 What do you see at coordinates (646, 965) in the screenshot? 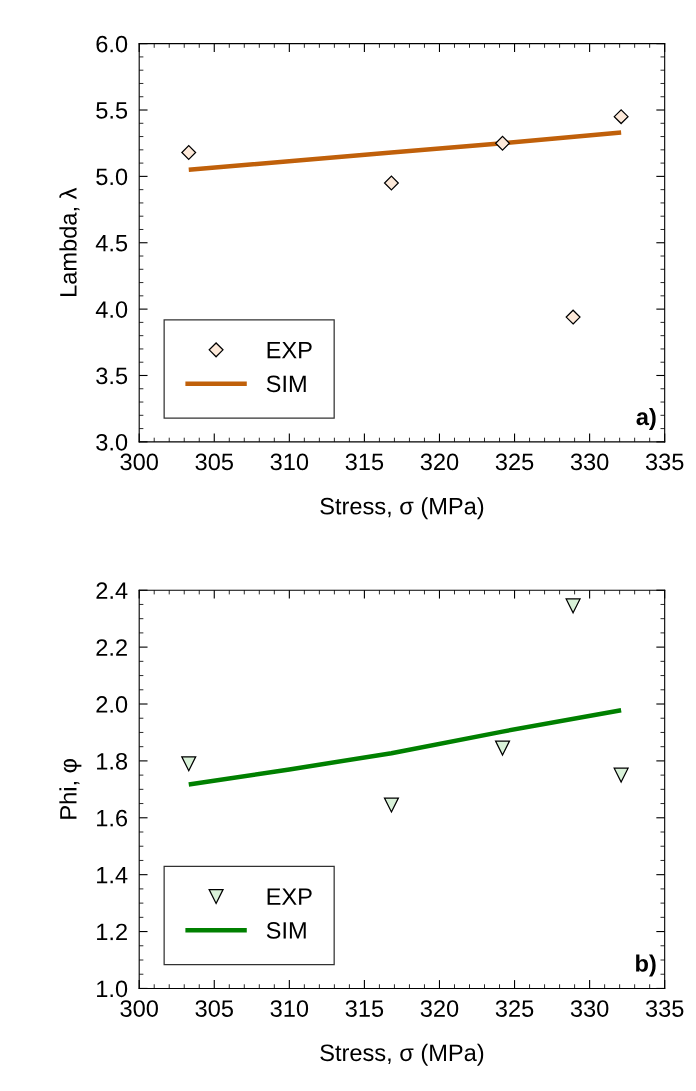
I see `annotation: b)` at bounding box center [646, 965].